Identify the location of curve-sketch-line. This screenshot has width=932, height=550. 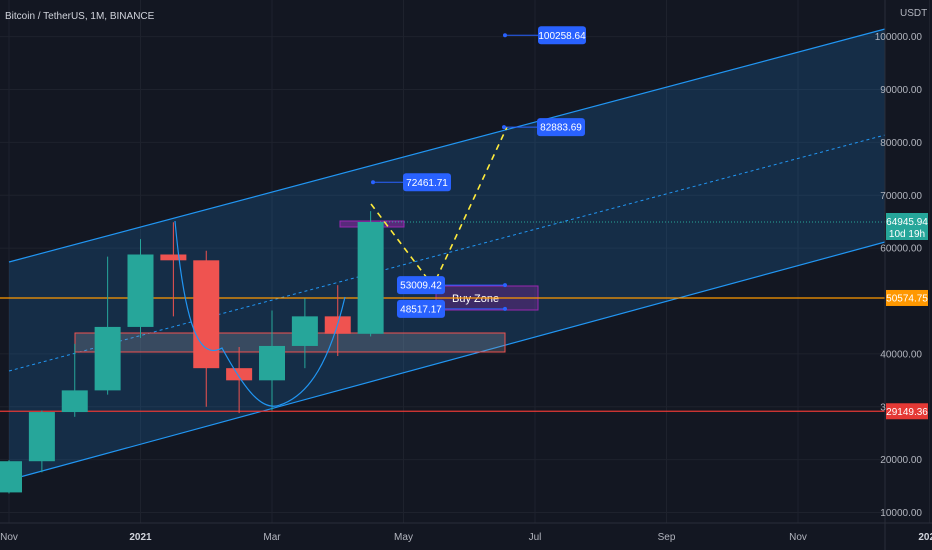
(260, 313).